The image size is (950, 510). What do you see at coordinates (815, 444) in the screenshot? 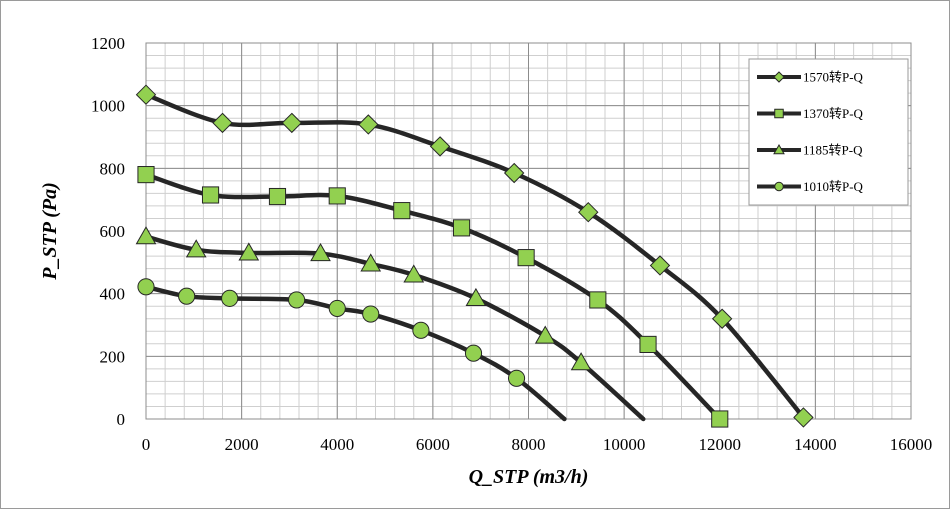
I see `x-tick-label: 14000` at bounding box center [815, 444].